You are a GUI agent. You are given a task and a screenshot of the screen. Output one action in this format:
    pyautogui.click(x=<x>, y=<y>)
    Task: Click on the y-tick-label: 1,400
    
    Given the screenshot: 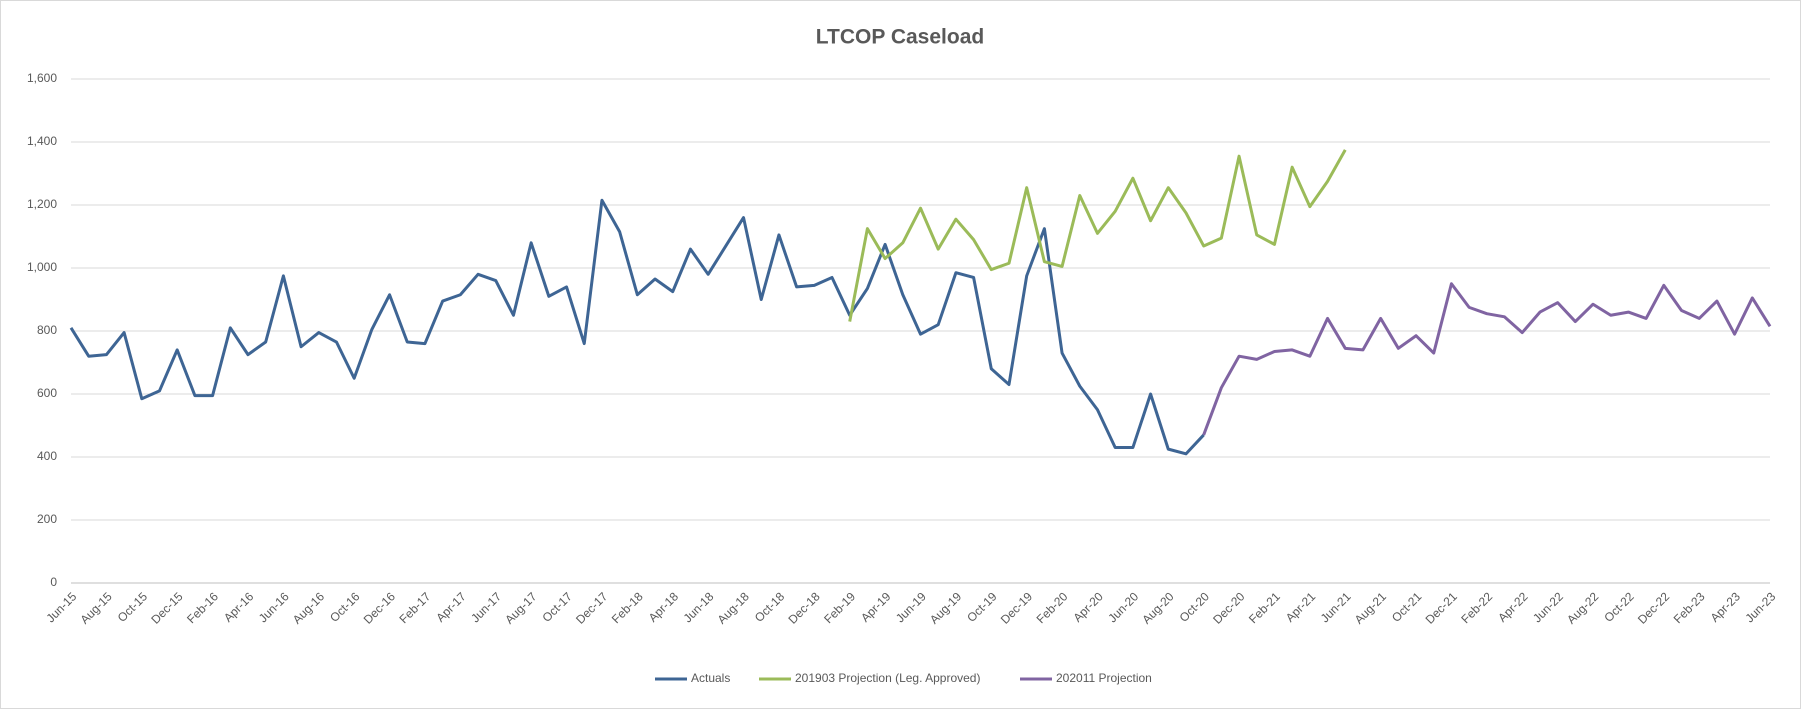 What is the action you would take?
    pyautogui.click(x=42, y=141)
    